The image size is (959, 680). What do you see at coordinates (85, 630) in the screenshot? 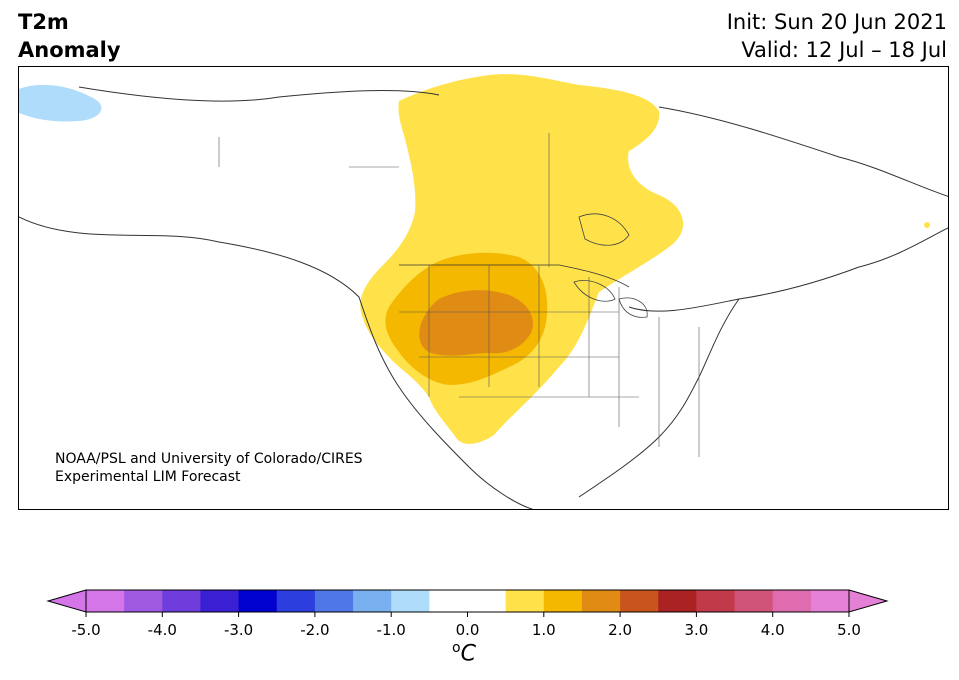
I see `colorbar-tick-label: -5.0` at bounding box center [85, 630].